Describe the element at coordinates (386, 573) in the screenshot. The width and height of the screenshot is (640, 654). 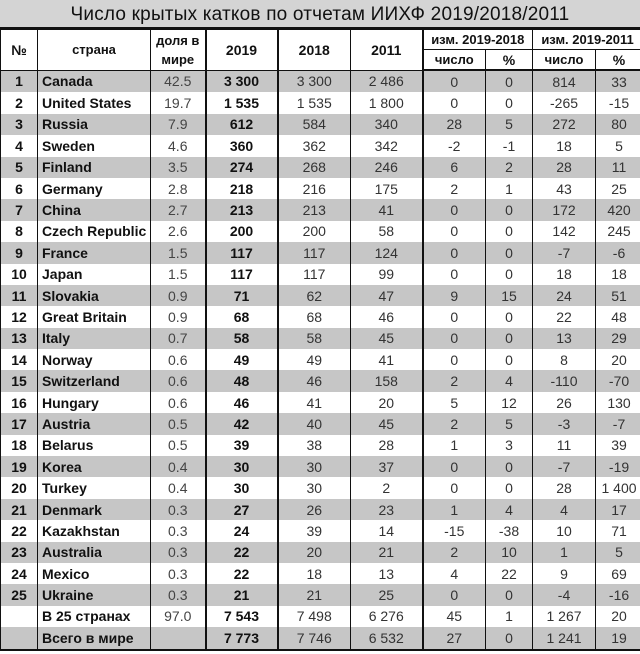
I see `cell-2011: 13` at that location.